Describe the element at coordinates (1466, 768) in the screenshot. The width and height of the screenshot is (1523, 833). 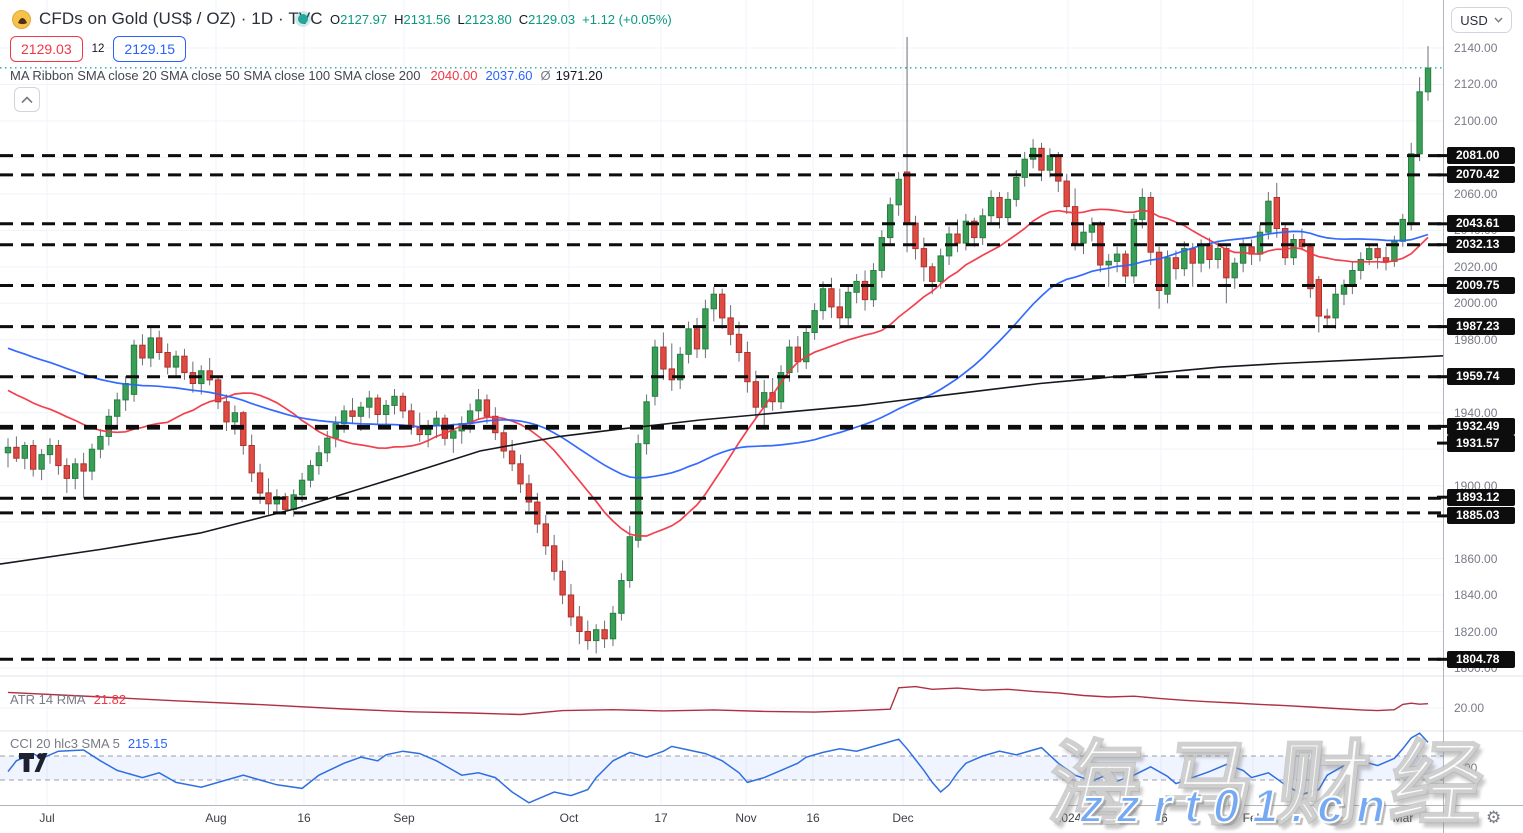
I see `cci-axis-label: 0.00` at that location.